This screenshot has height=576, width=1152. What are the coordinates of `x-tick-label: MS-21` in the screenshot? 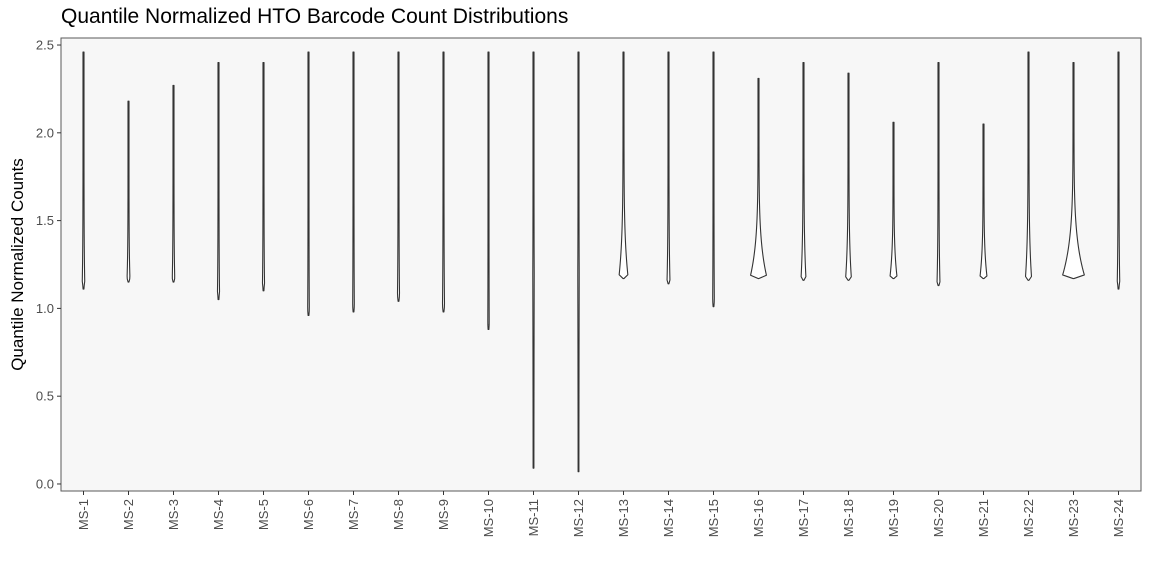 It's located at (983, 518).